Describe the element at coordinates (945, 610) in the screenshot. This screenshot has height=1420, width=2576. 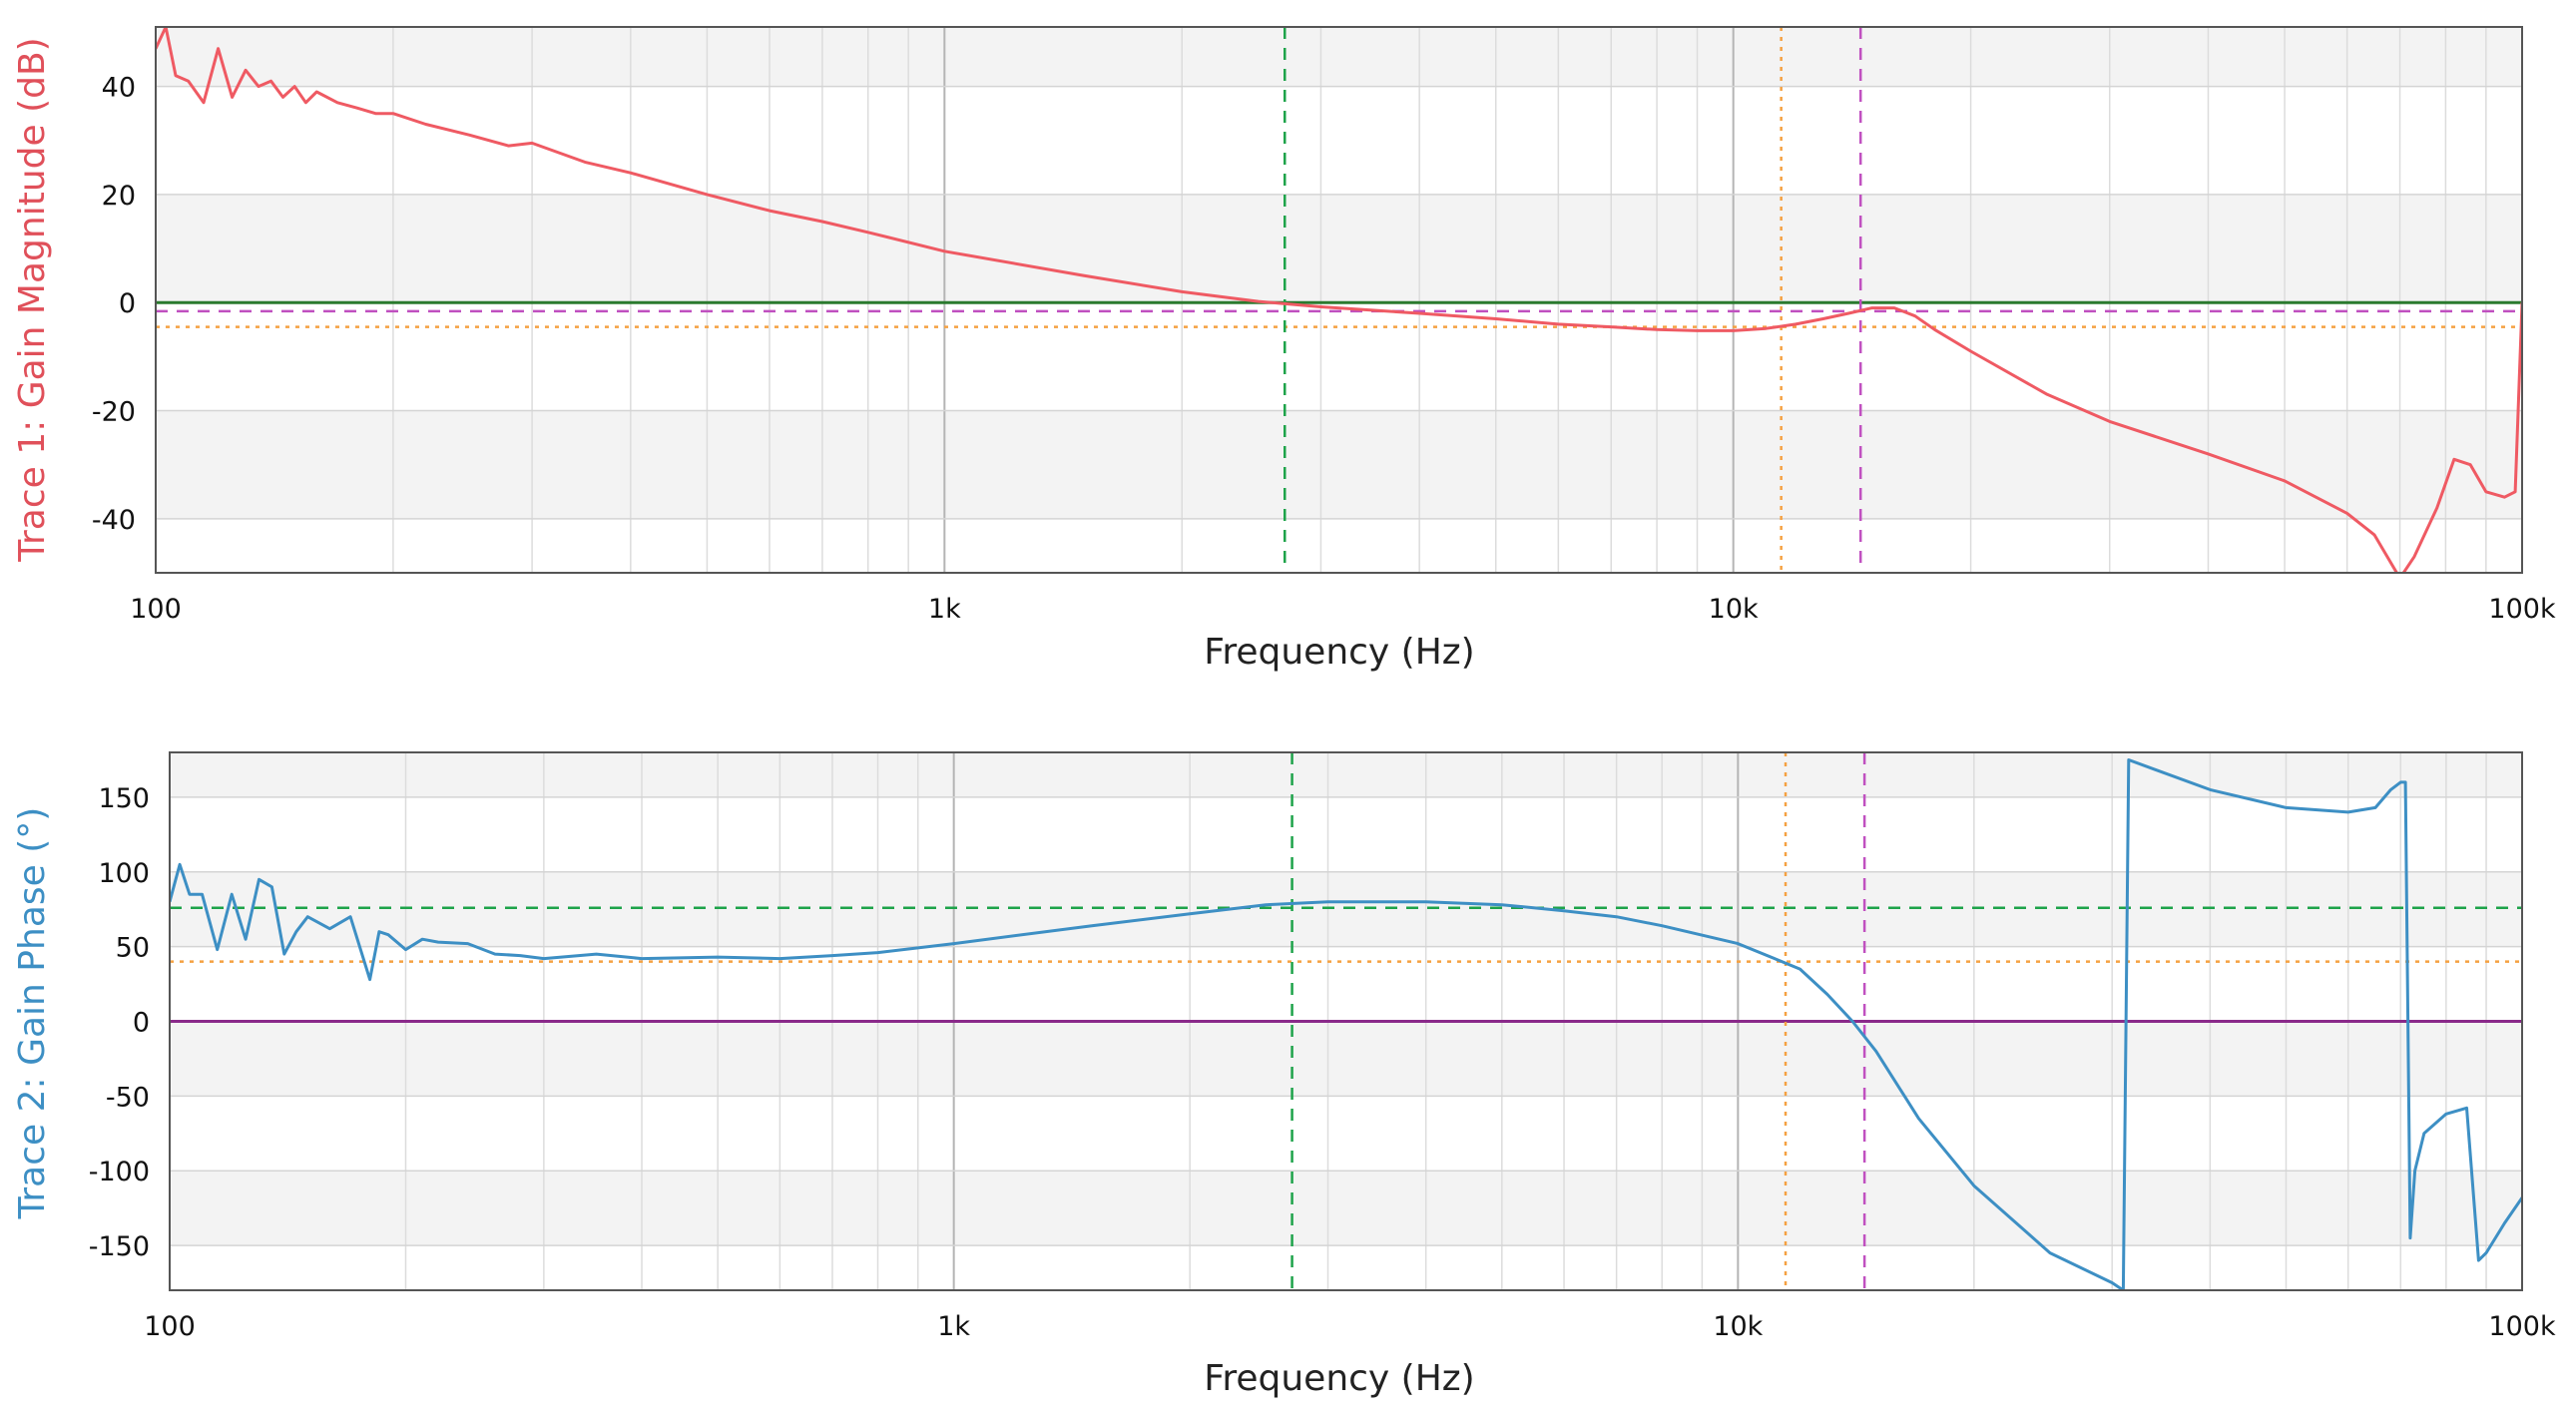
I see `magnitude-x-tick-label: 1k` at that location.